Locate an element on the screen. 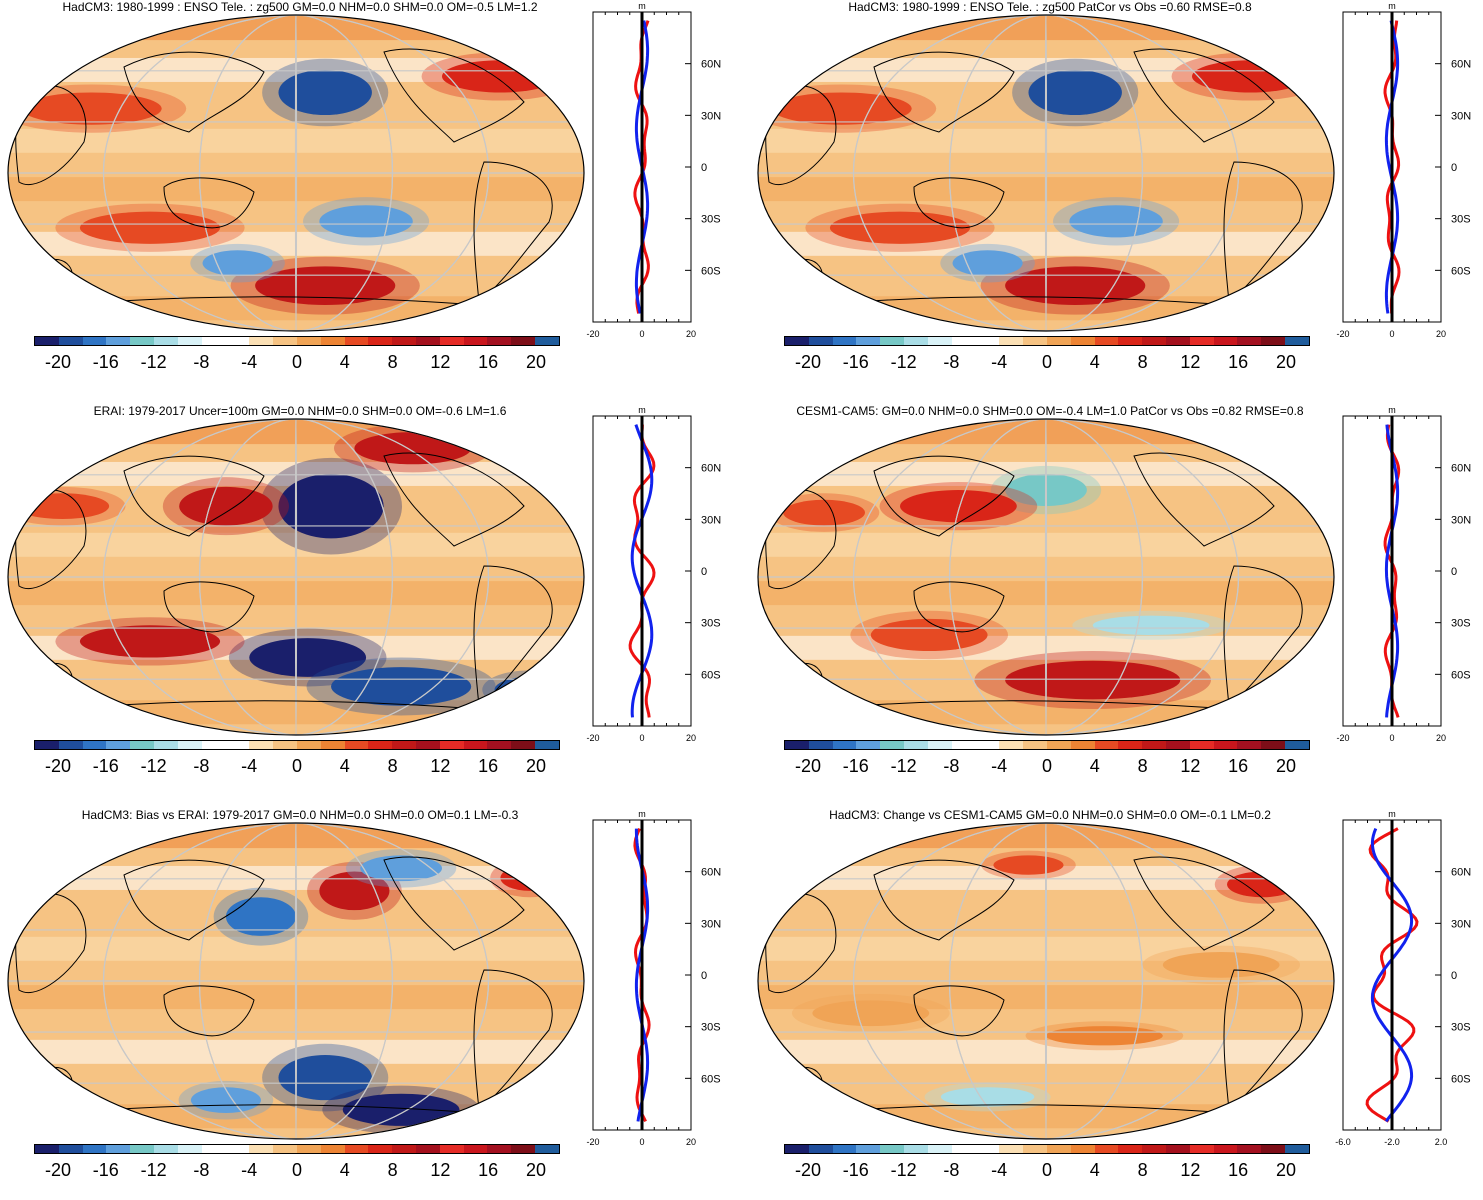 This screenshot has width=1483, height=1200. colorbar-tick-label: 8 is located at coordinates (392, 1170).